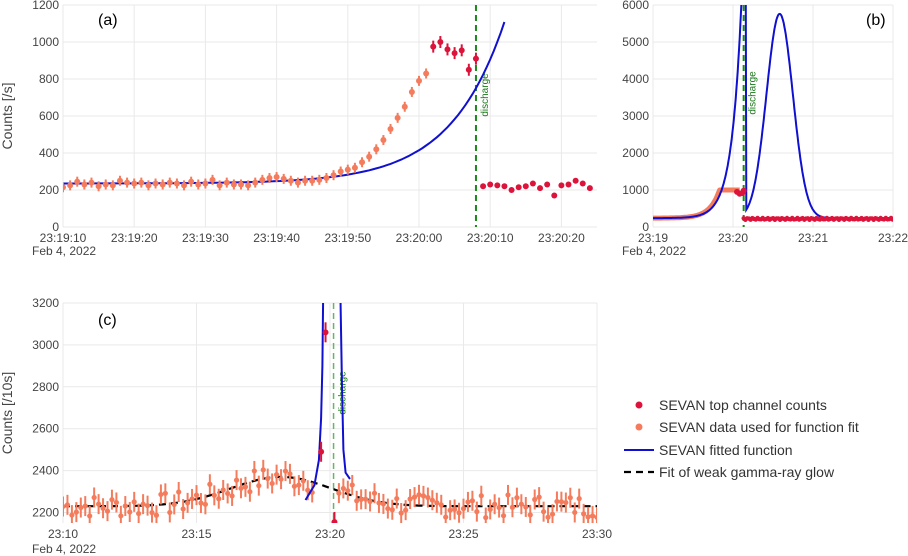 The image size is (908, 556). I want to click on panel-c-fit-decay, so click(345, 391).